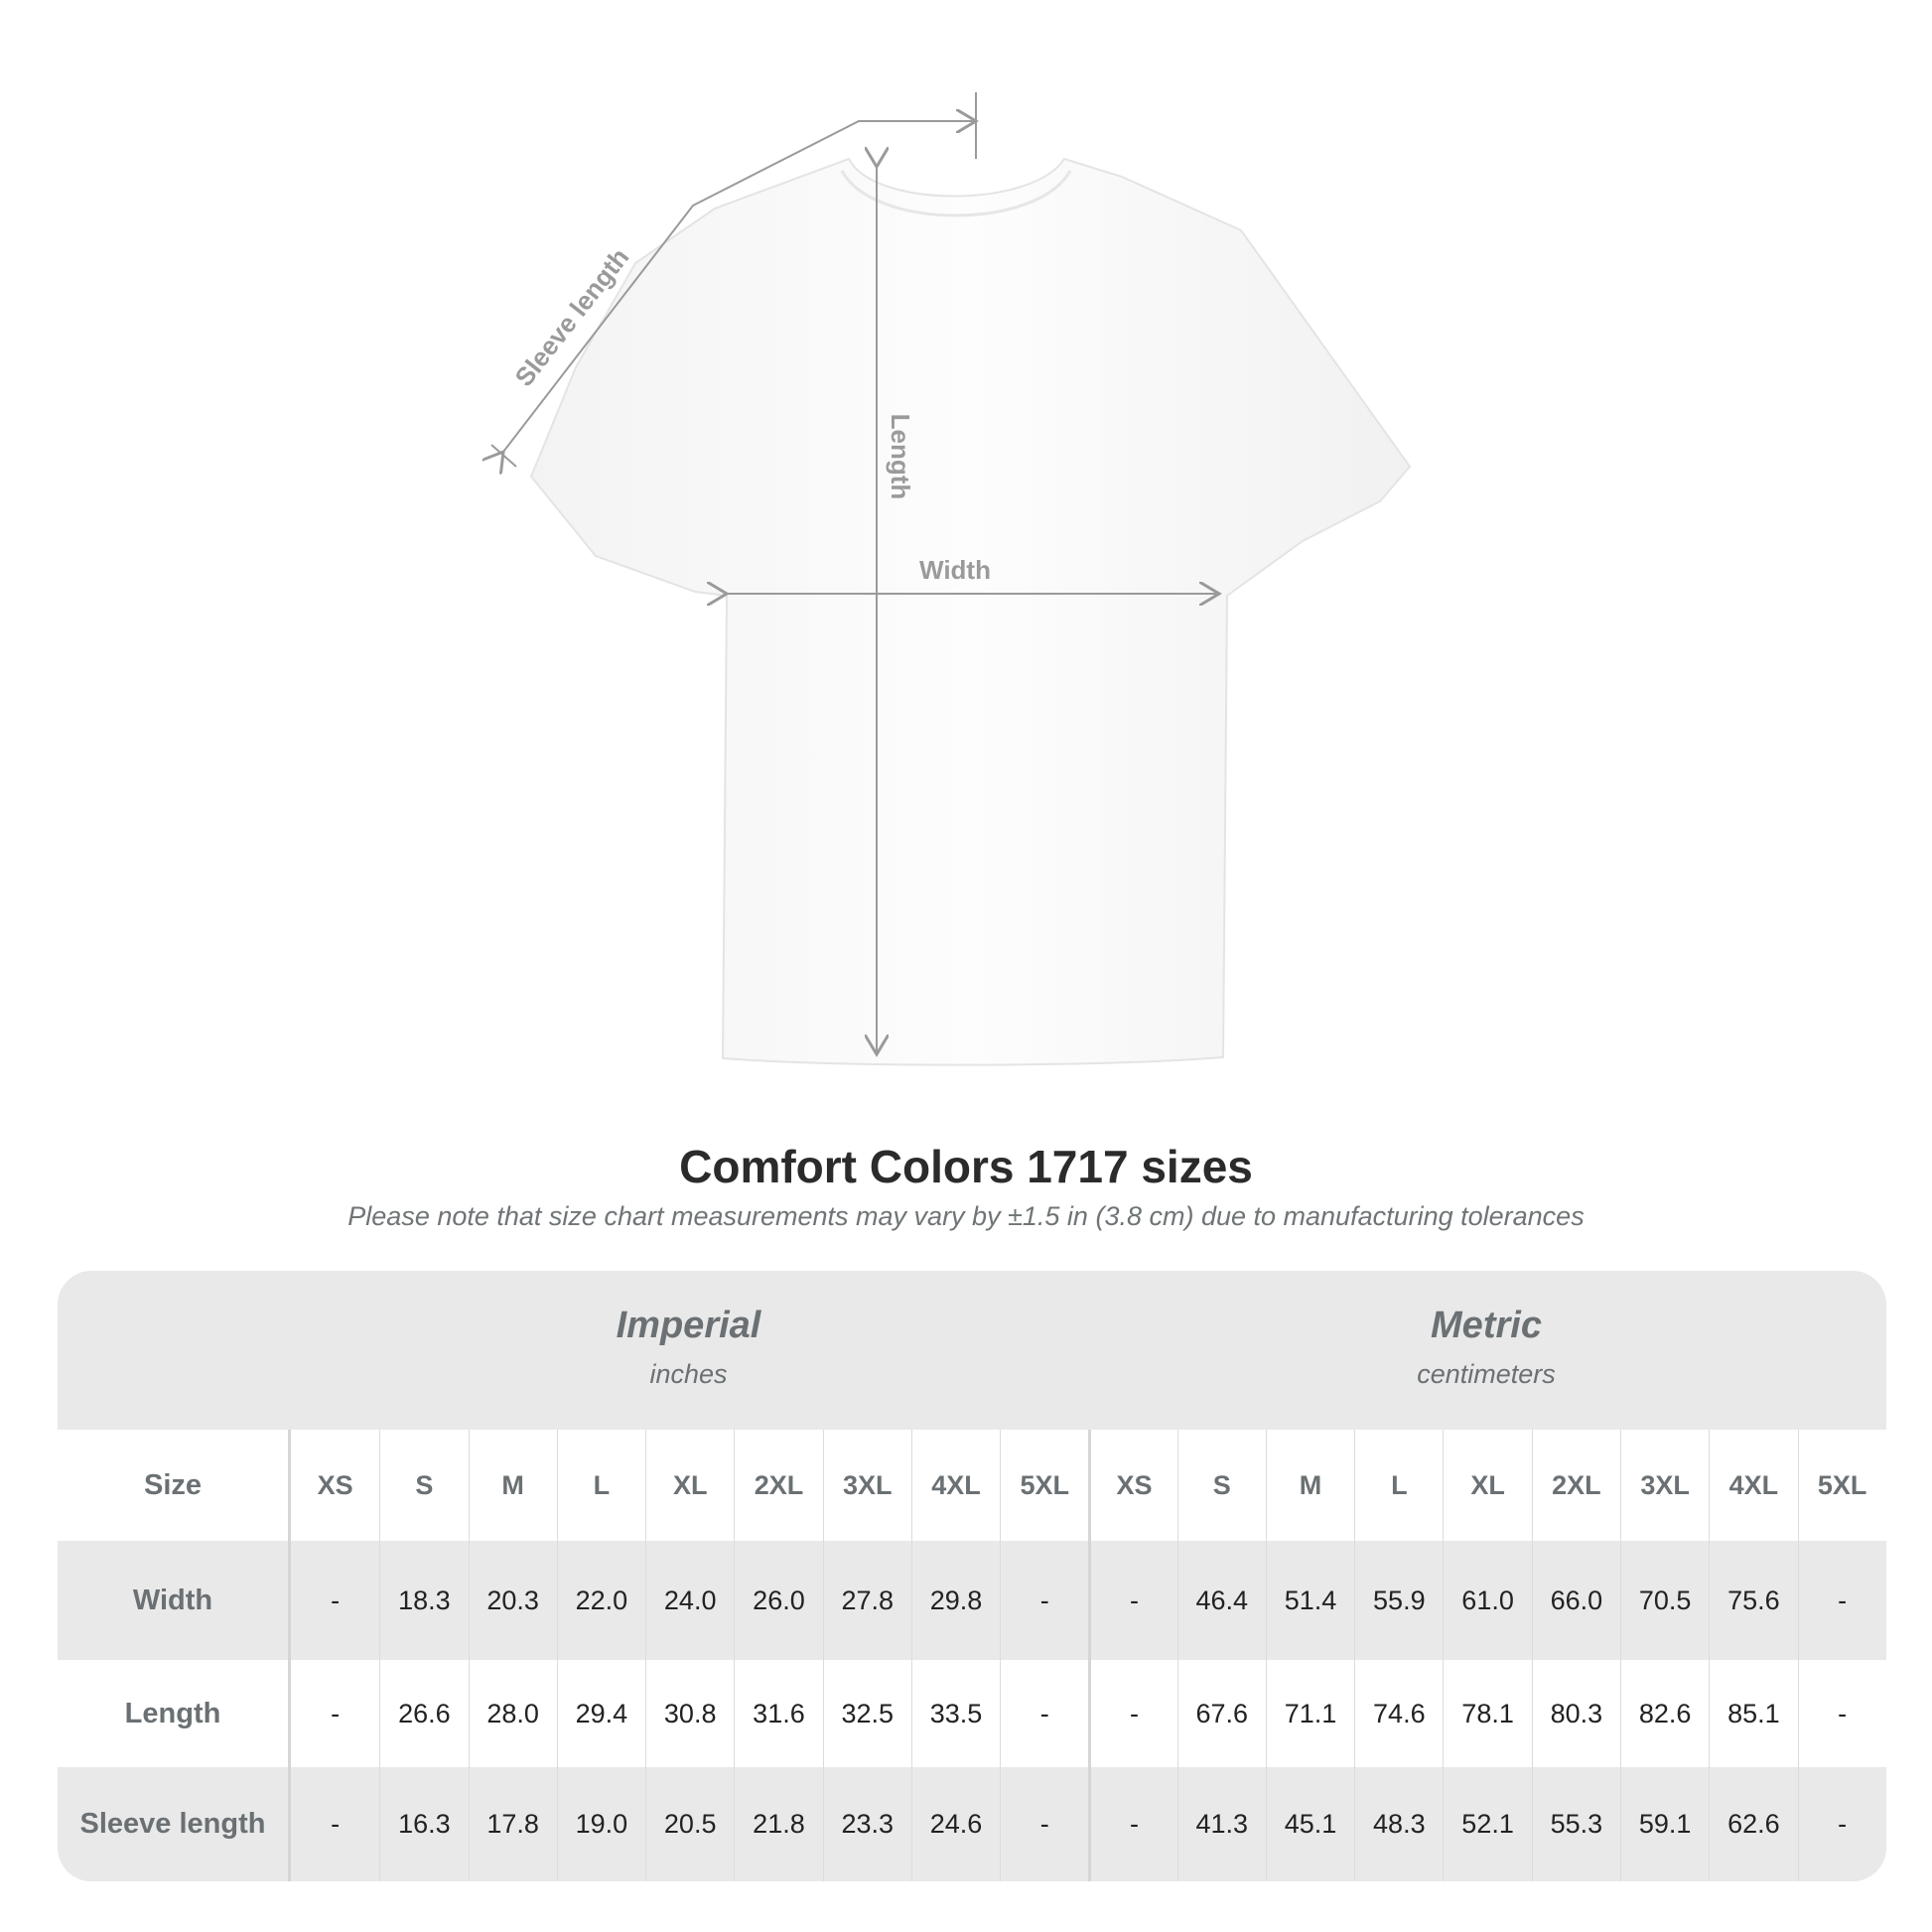  Describe the element at coordinates (1487, 1824) in the screenshot. I see `metric-value-cell: 52.1` at that location.